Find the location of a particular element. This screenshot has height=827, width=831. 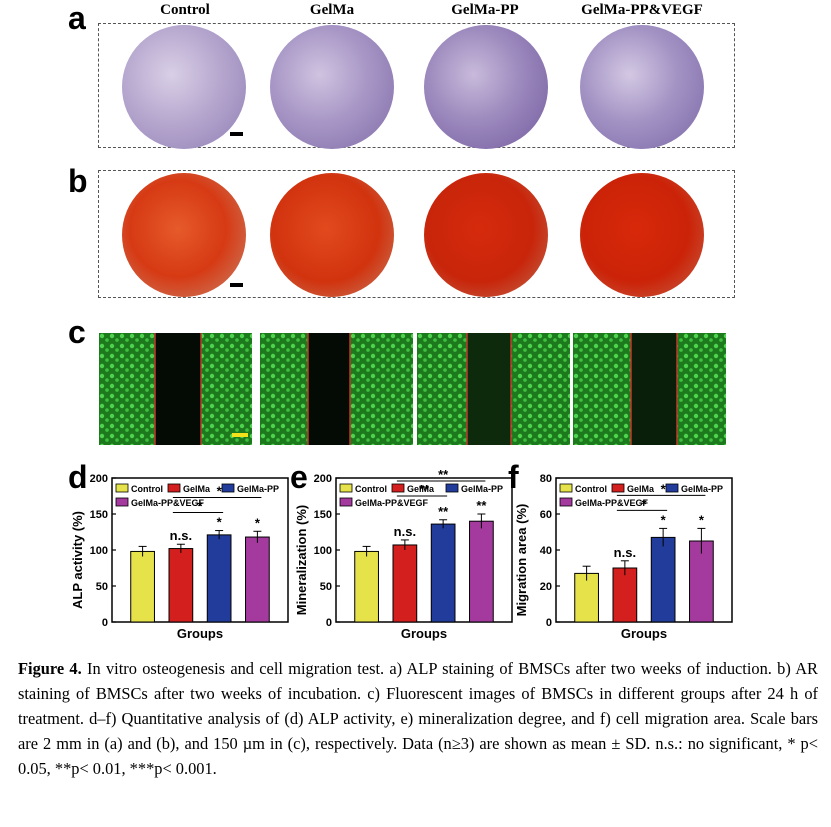

chart-f-ytick-label-4: 80 is located at coordinates (546, 479).